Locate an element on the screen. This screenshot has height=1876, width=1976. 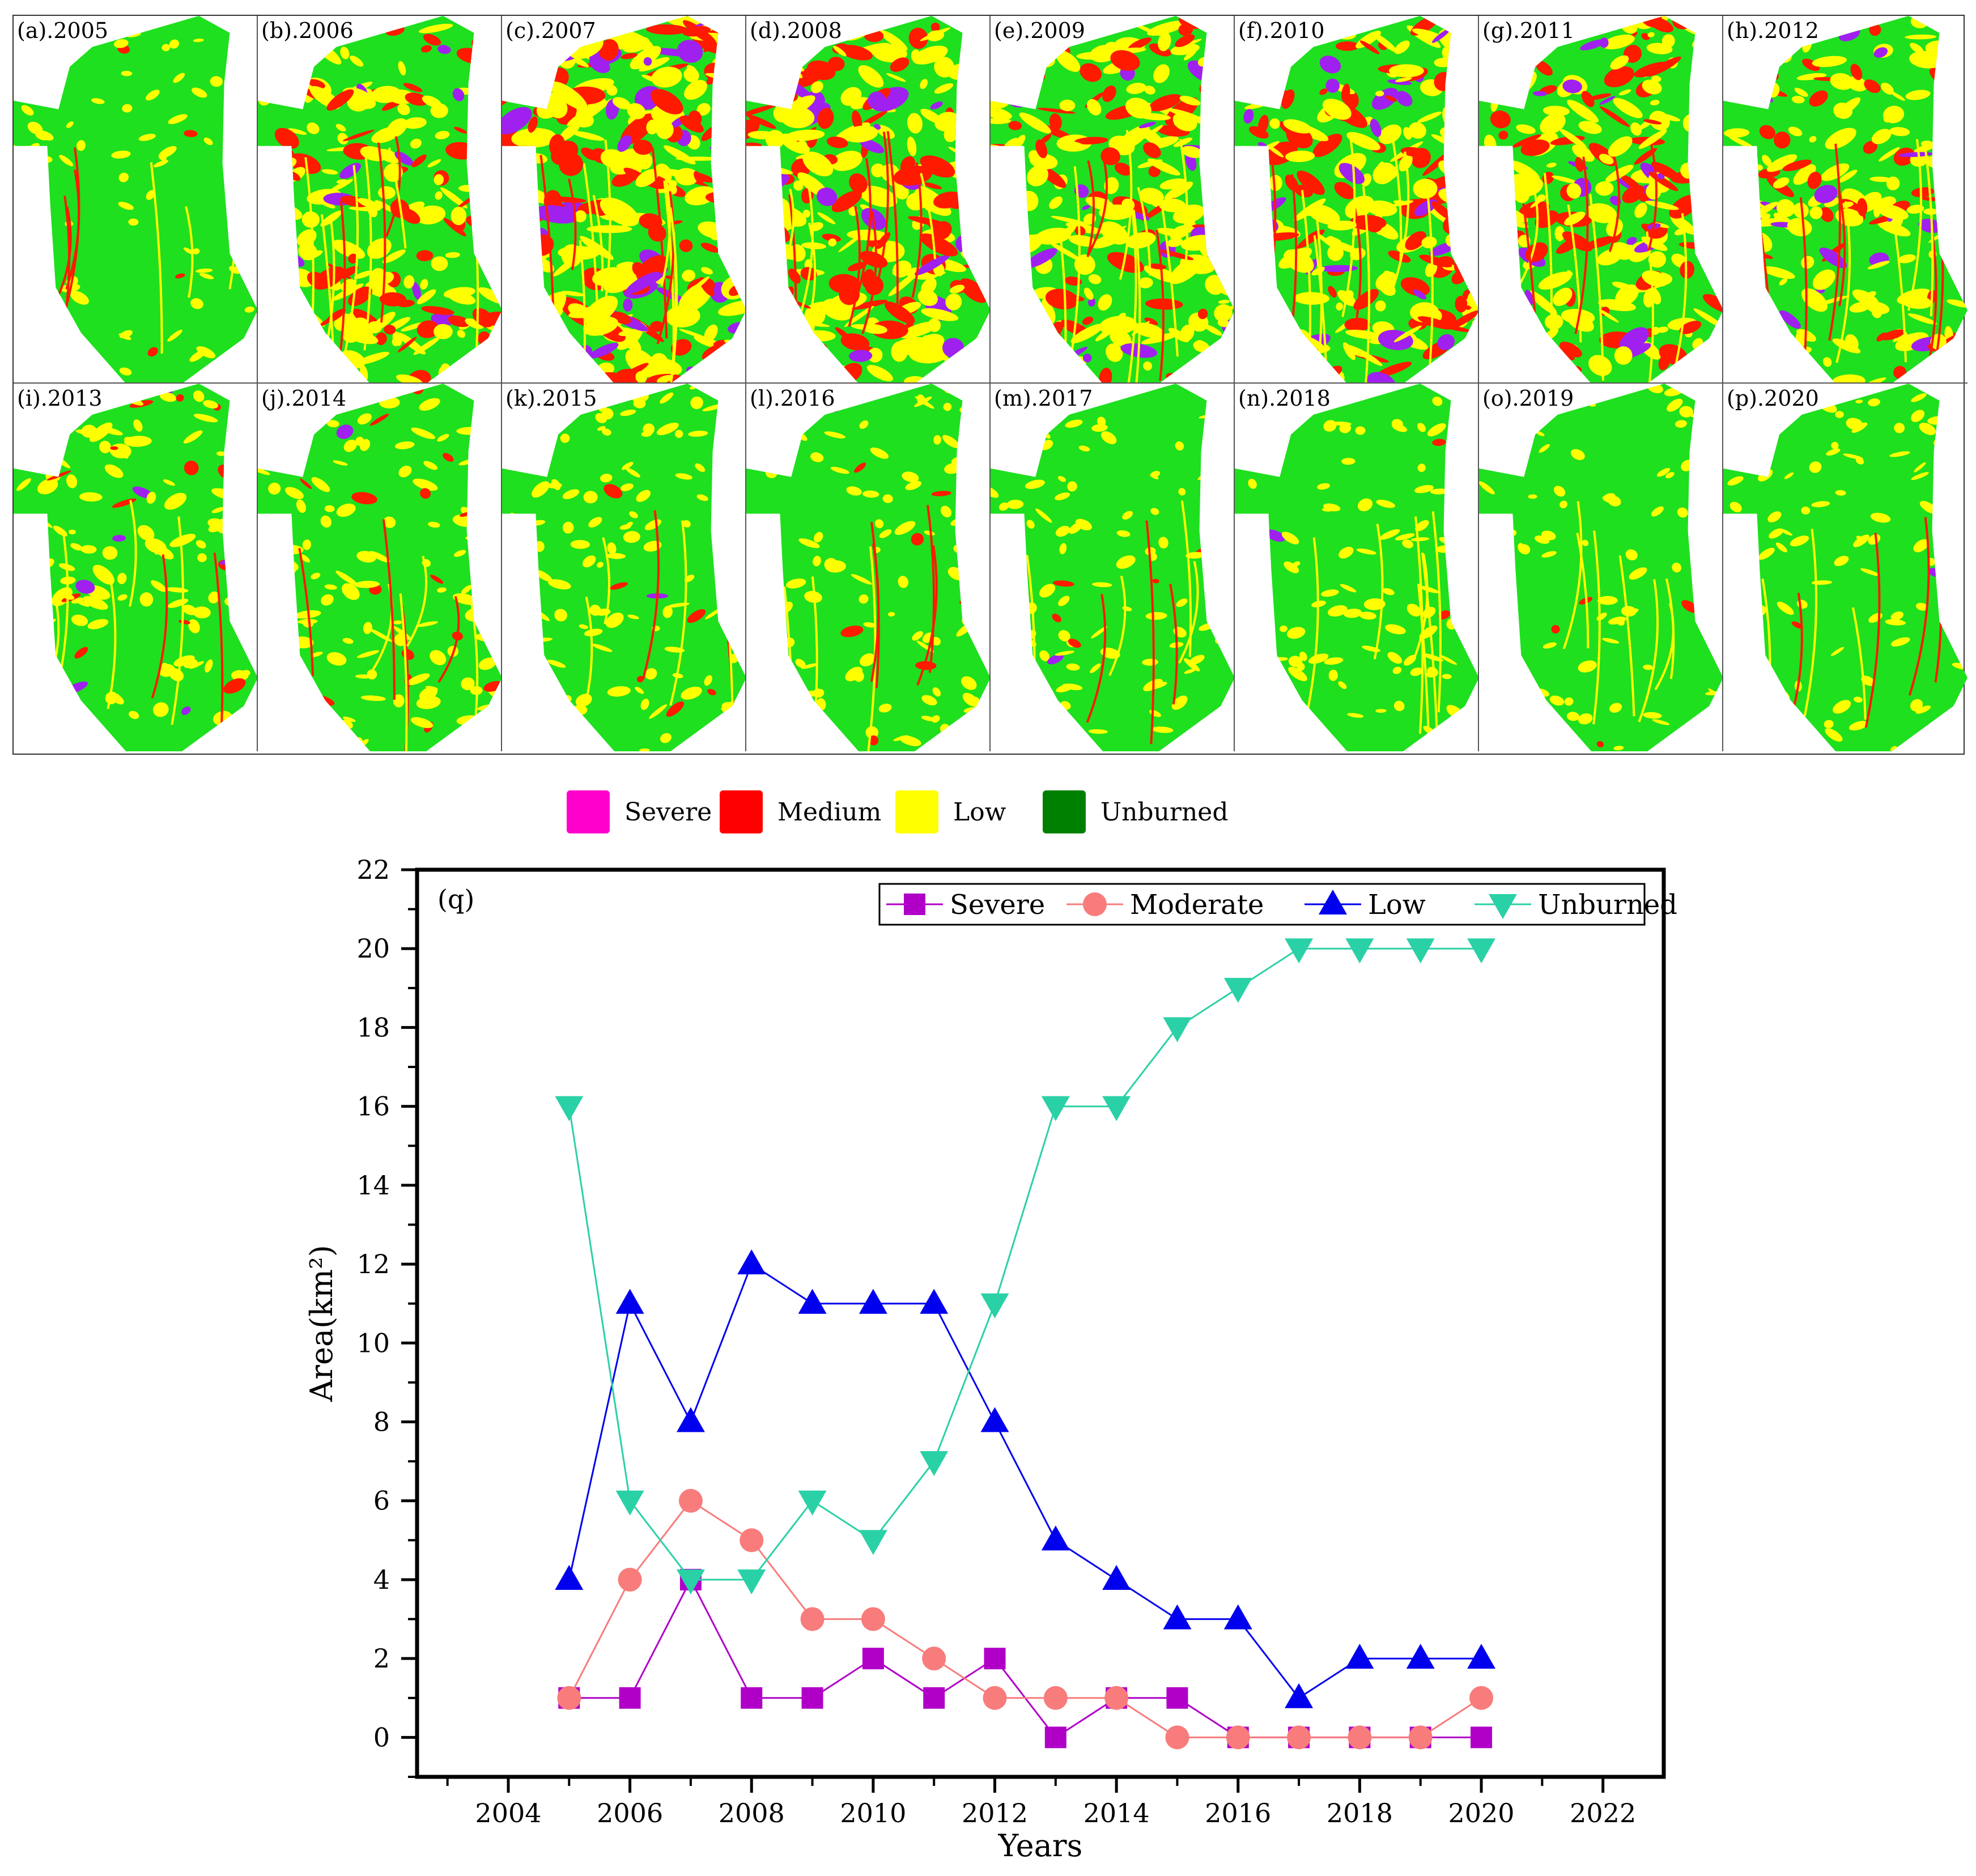
chart-panel-label: (q) is located at coordinates (455, 899).